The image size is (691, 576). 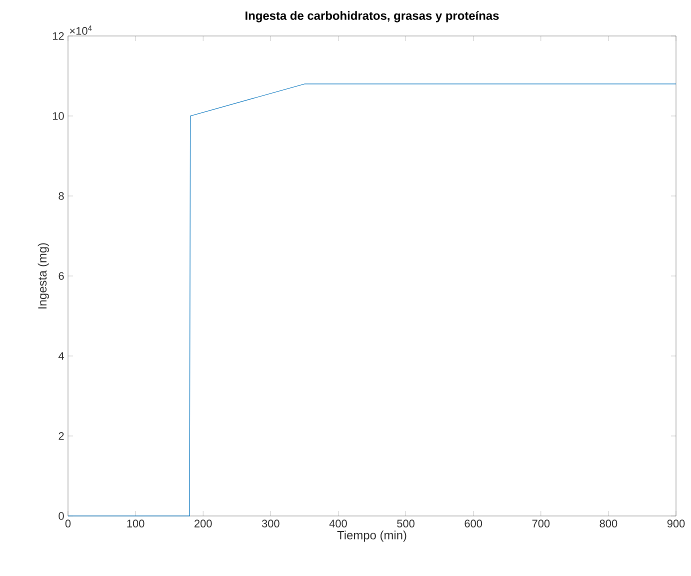 I want to click on y-axis-title: Ingesta (mg), so click(x=43, y=275).